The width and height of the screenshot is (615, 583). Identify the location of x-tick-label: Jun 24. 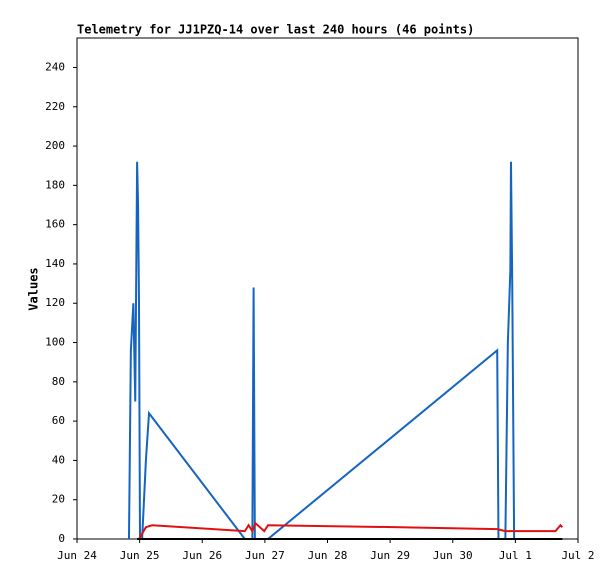
(77, 555).